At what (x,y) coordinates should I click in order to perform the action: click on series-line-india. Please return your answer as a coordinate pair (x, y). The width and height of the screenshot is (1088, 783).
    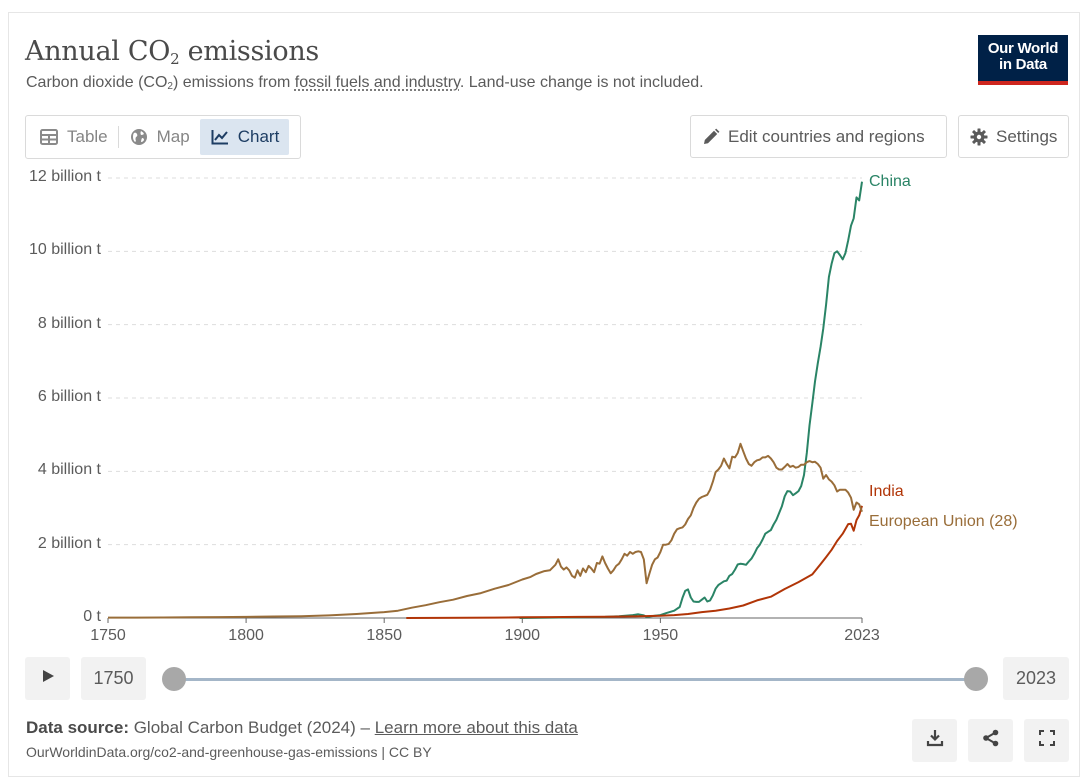
    Looking at the image, I should click on (634, 562).